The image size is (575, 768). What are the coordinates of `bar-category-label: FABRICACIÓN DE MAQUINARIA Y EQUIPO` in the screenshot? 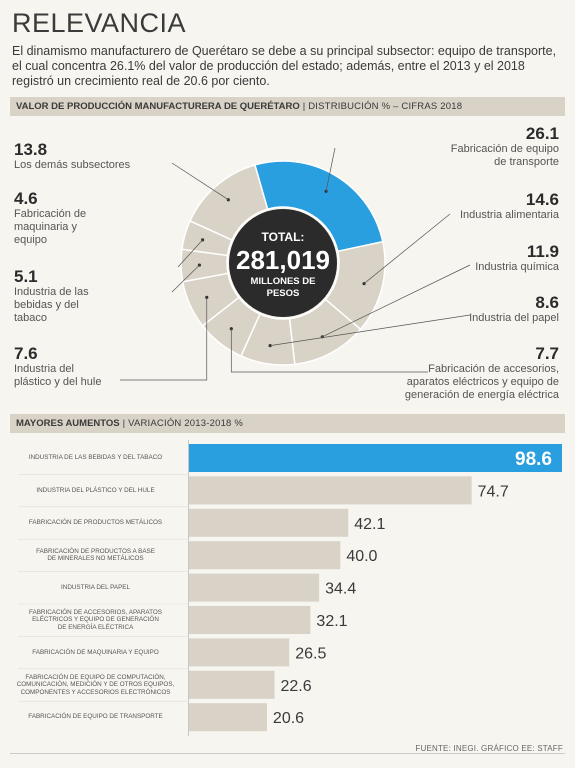 It's located at (95, 653).